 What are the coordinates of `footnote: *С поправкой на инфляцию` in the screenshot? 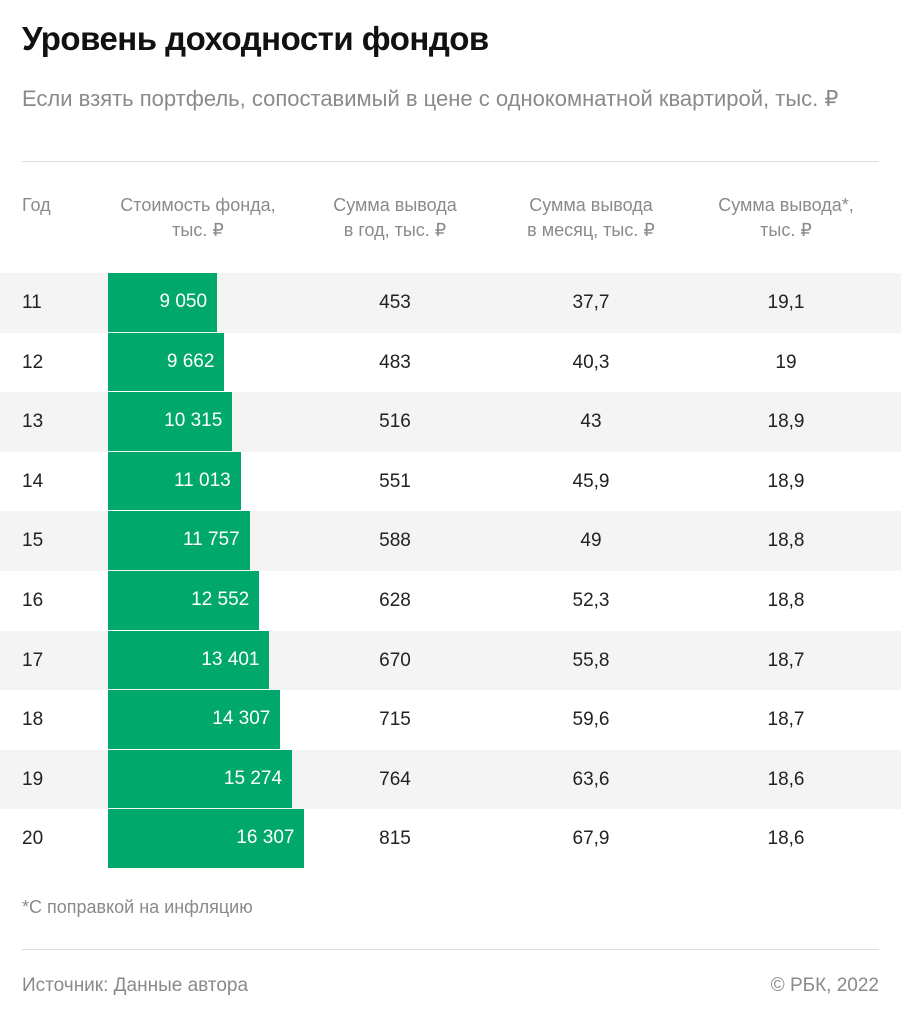 It's located at (137, 907).